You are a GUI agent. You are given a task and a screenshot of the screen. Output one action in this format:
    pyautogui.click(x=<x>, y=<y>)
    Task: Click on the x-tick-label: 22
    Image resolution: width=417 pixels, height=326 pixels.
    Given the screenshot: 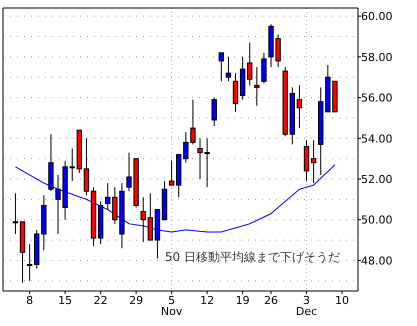 What is the action you would take?
    pyautogui.click(x=101, y=300)
    